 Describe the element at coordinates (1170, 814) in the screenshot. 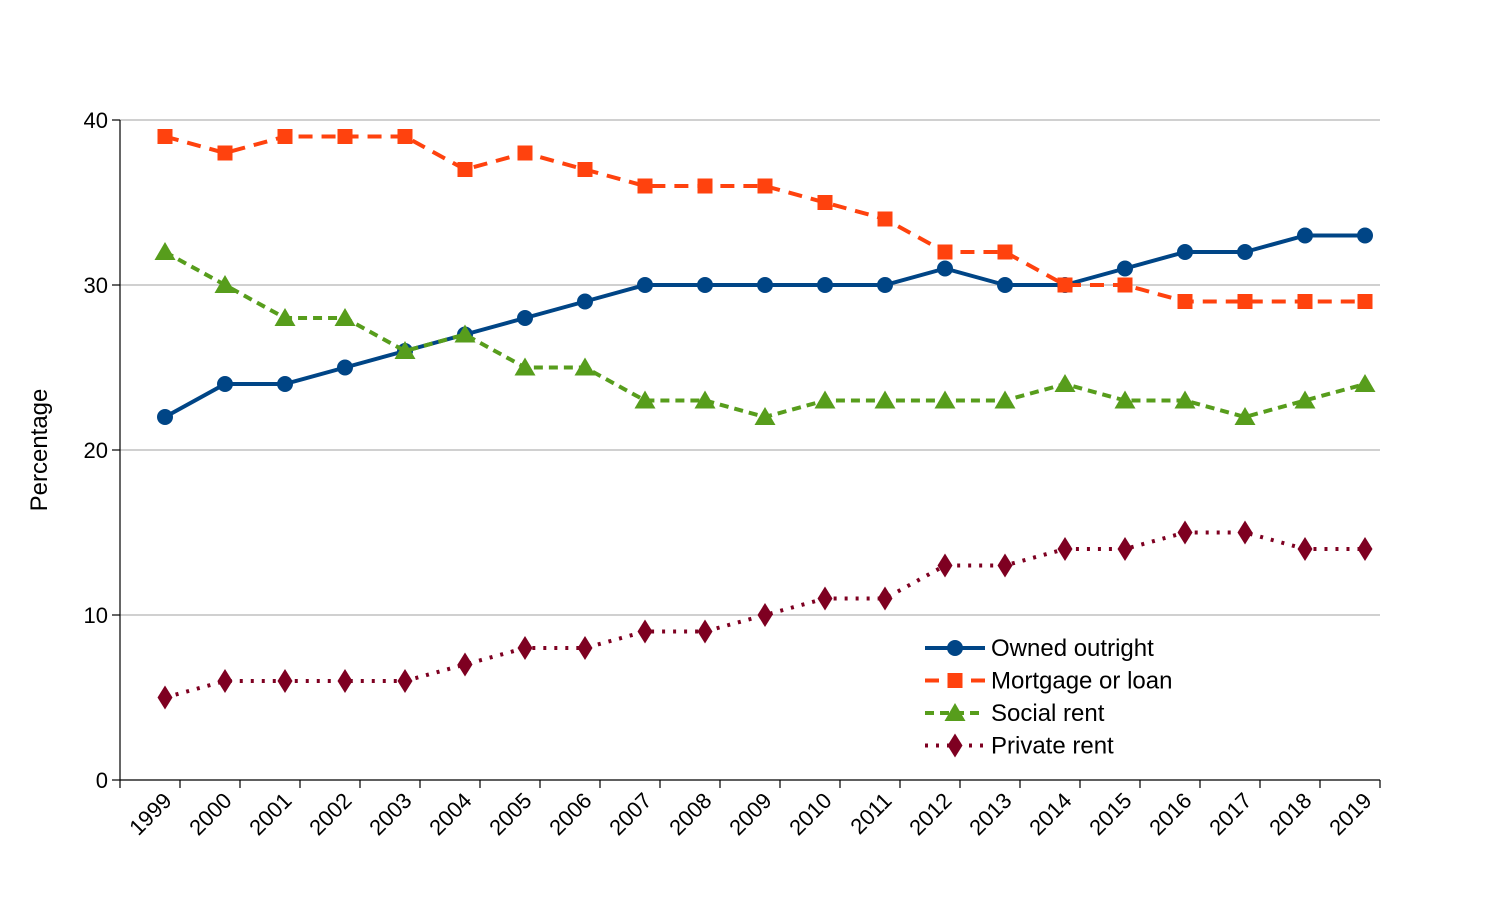

I see `x-tick-label: 2016` at that location.